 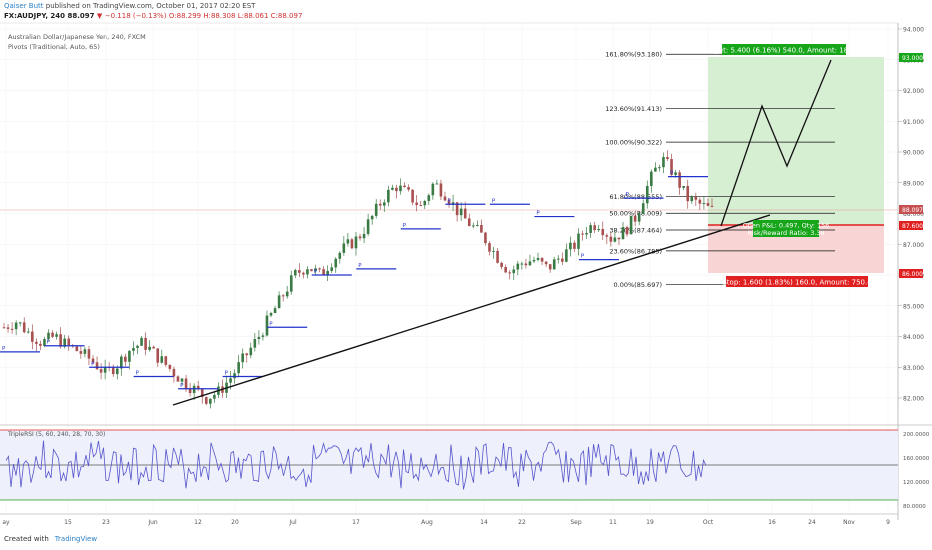 I want to click on author-link: Qaiser Butt, so click(x=24, y=6).